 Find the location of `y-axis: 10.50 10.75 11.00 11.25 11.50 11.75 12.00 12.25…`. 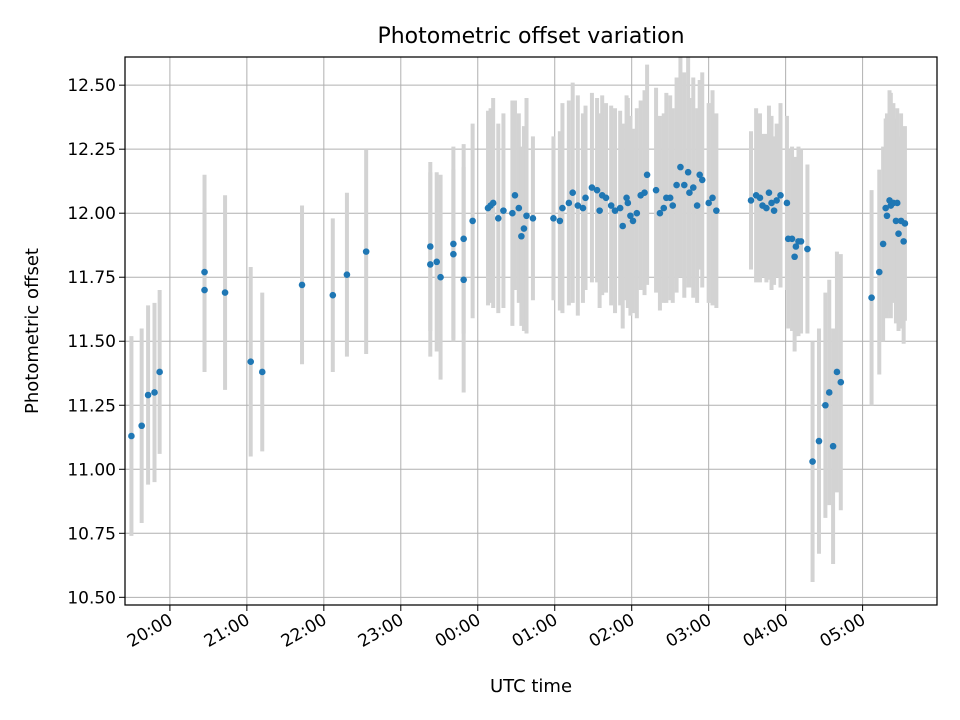

y-axis: 10.50 10.75 11.00 11.25 11.50 11.75 12.00 12.25… is located at coordinates (96, 342).